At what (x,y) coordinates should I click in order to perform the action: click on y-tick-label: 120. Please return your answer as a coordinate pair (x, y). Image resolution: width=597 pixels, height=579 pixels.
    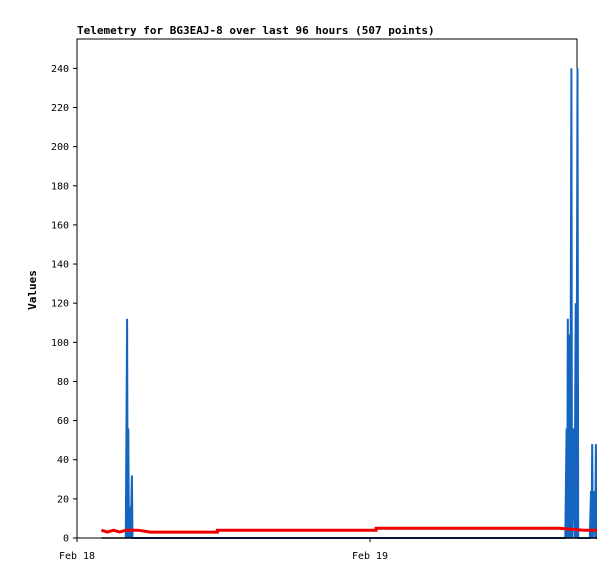
    Looking at the image, I should click on (60, 304).